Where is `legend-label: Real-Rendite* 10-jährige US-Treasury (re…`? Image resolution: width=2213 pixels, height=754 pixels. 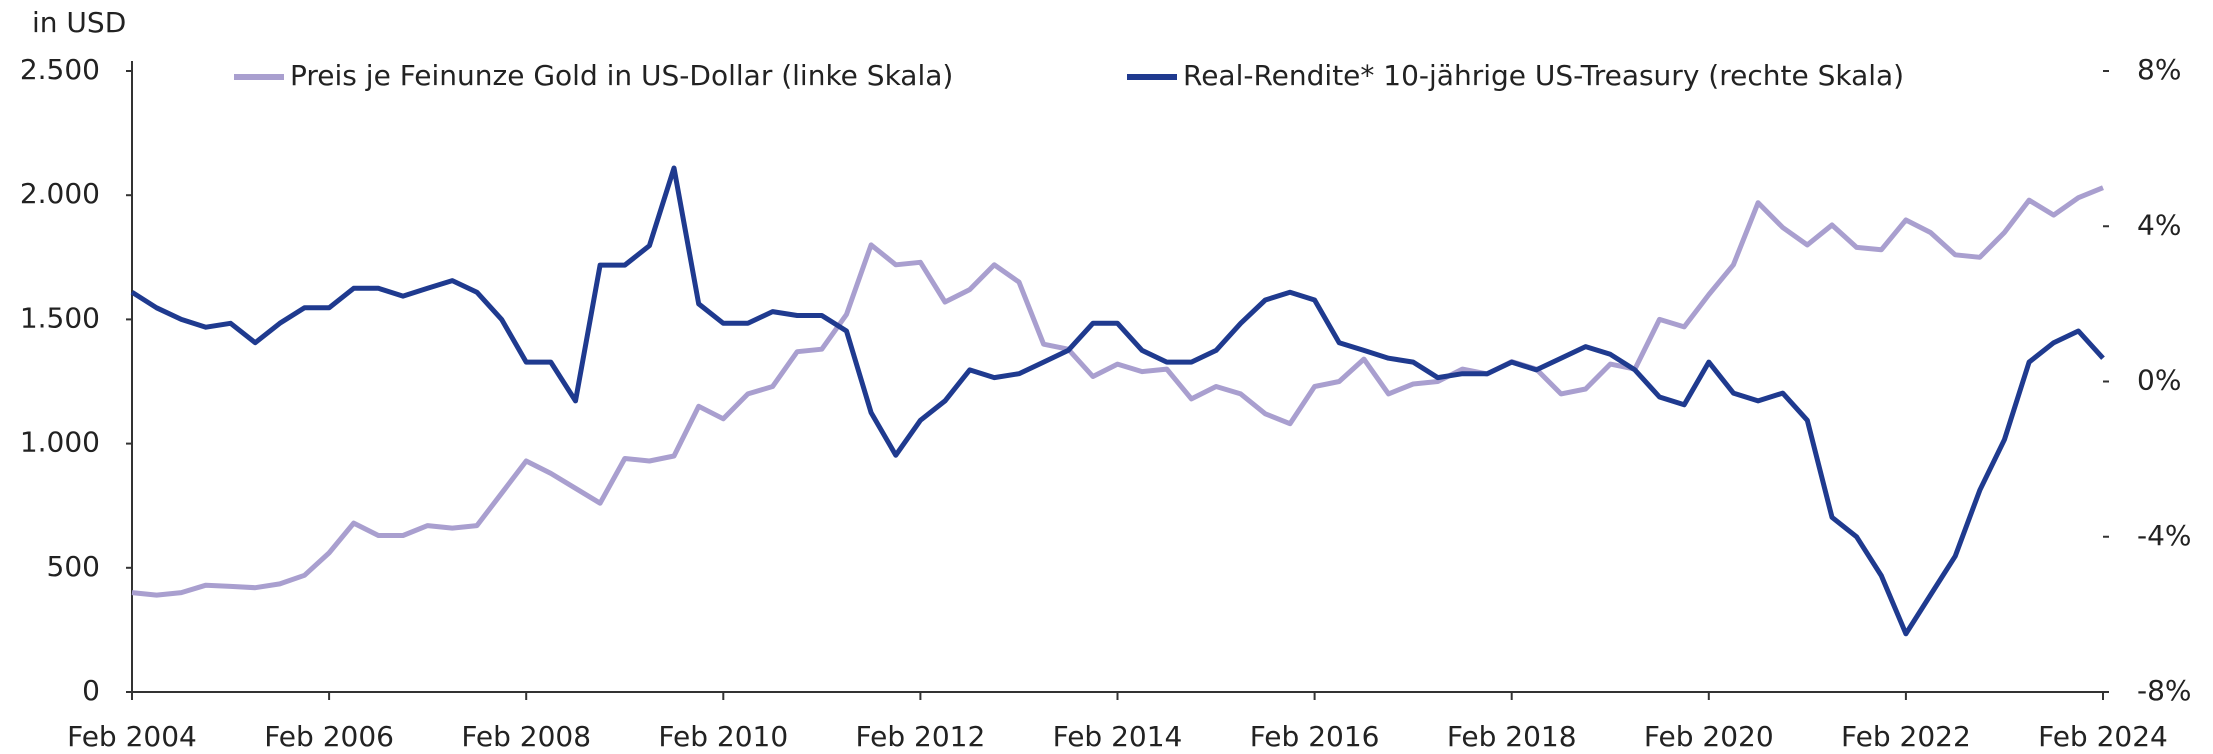
legend-label: Real-Rendite* 10-jährige US-Treasury (re… is located at coordinates (1543, 75).